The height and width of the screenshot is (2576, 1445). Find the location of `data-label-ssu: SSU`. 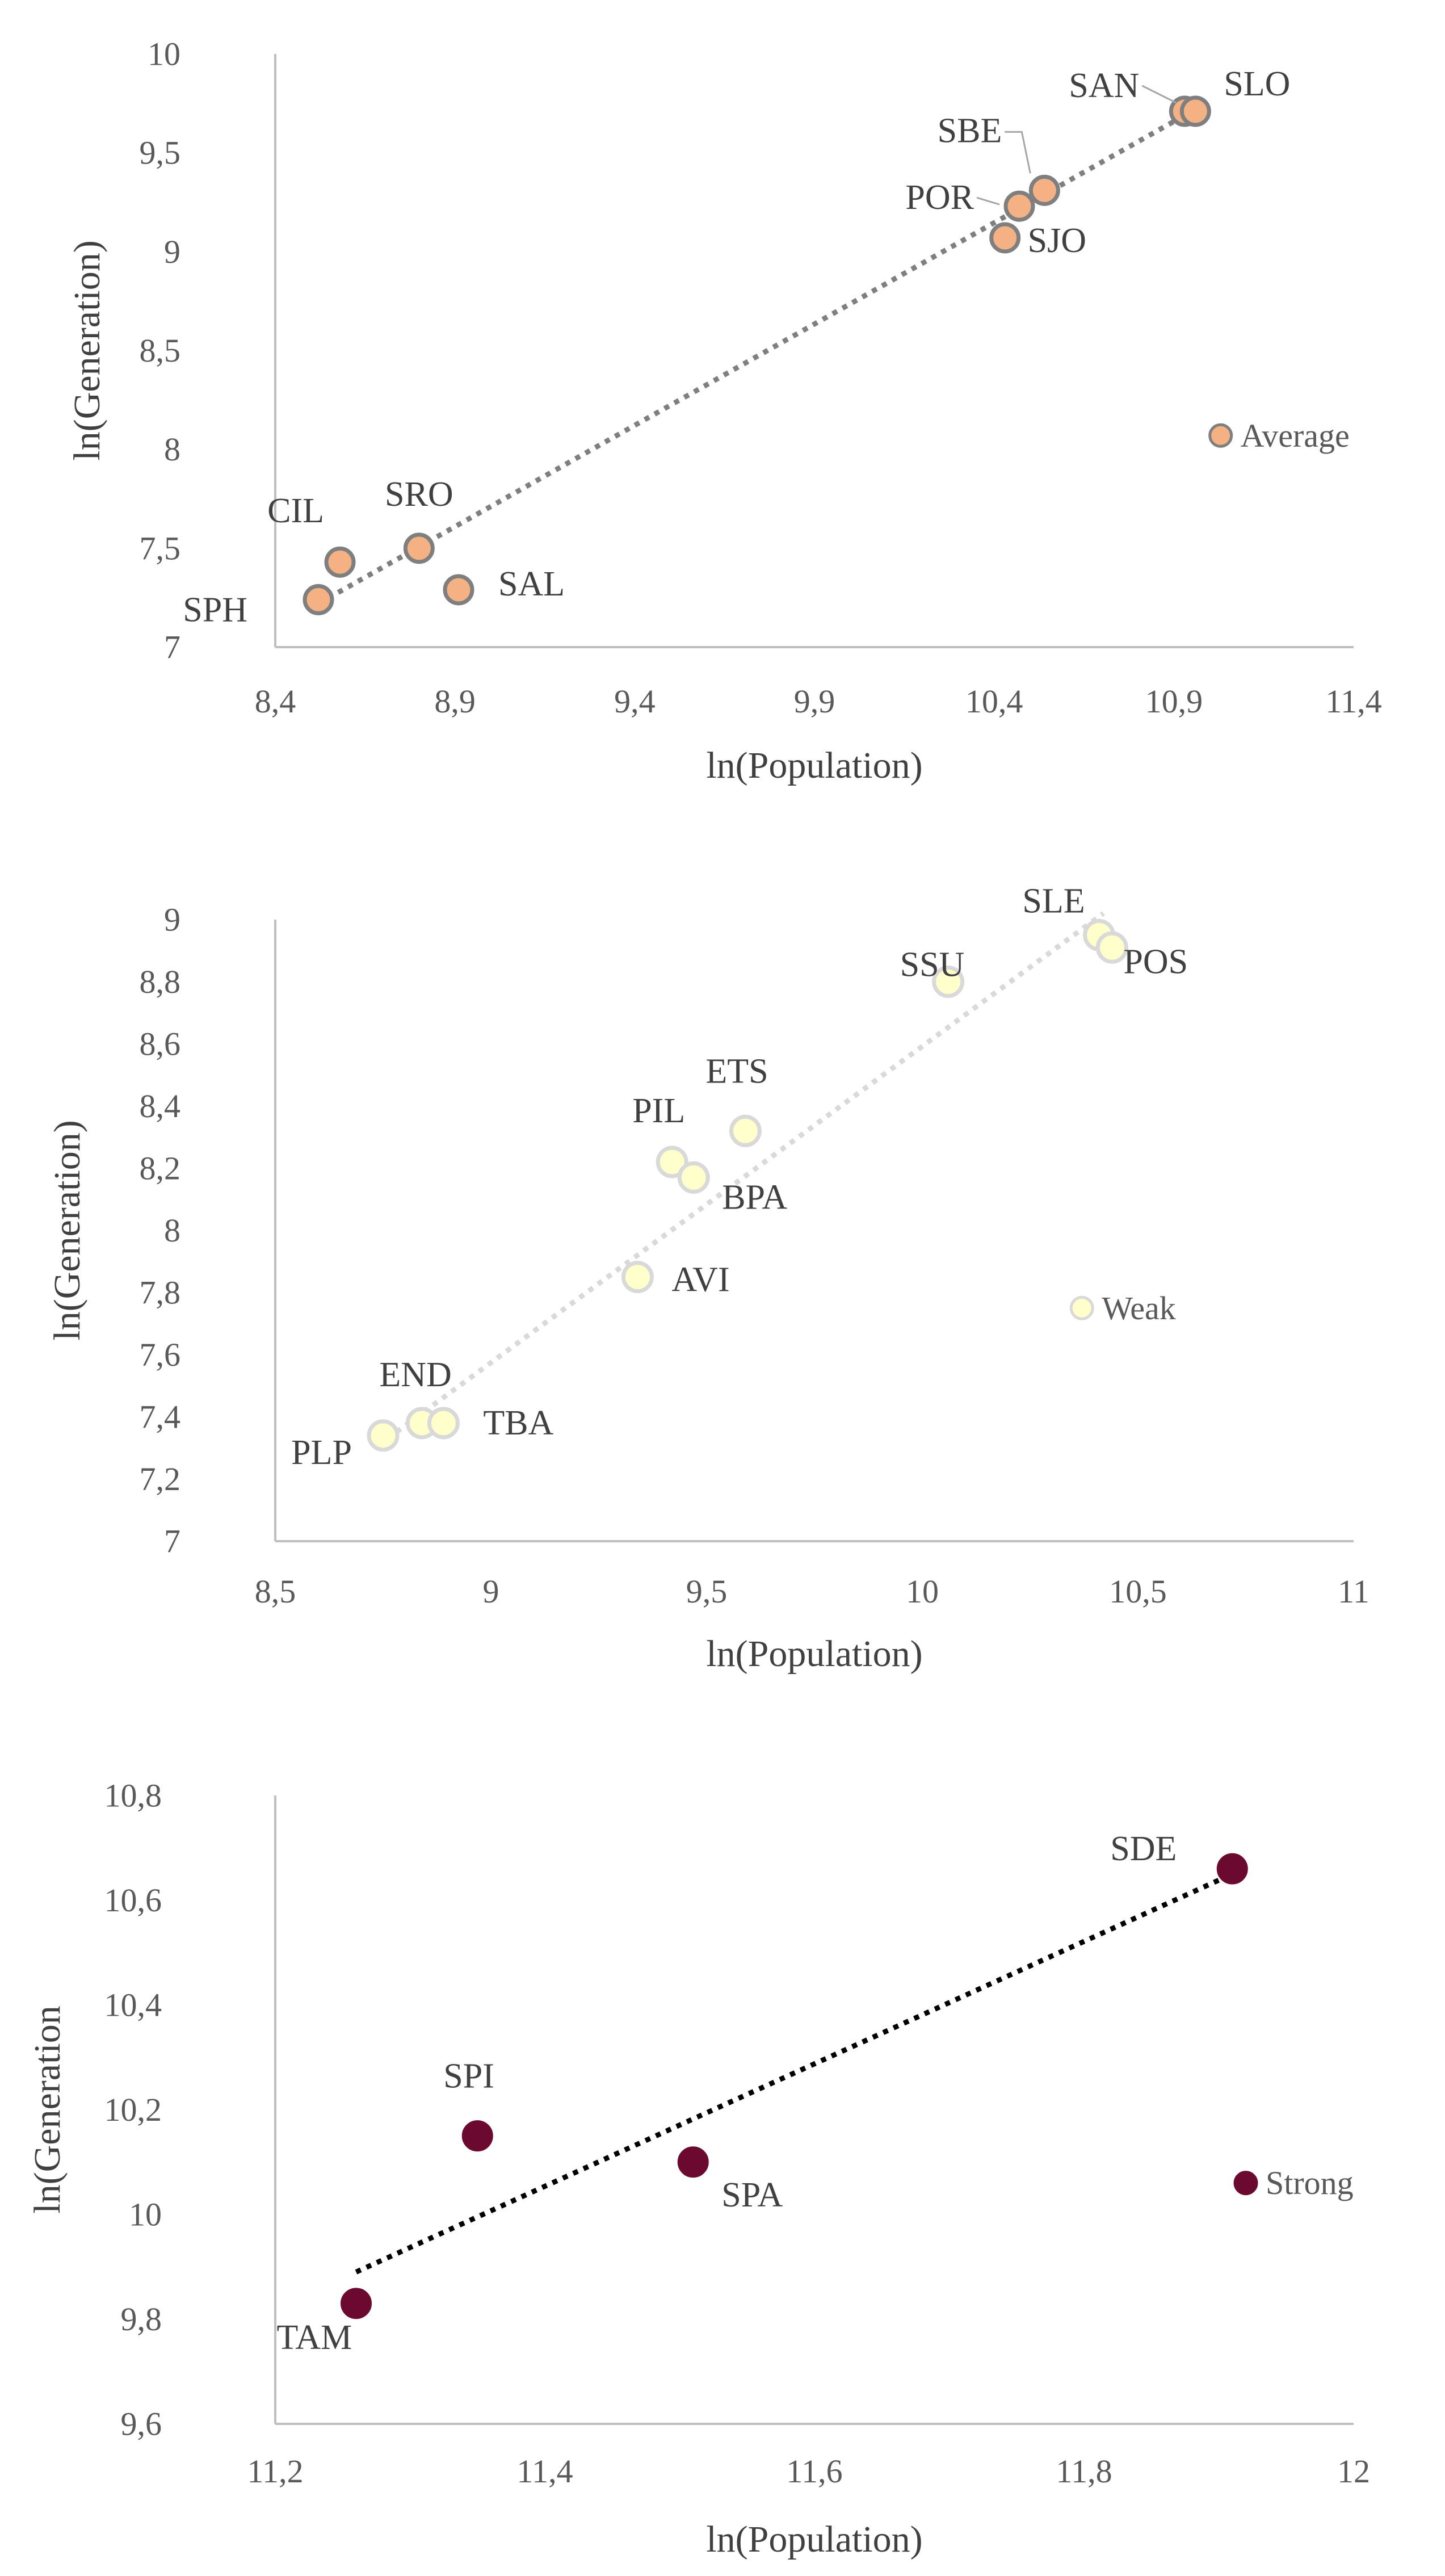

data-label-ssu: SSU is located at coordinates (932, 965).